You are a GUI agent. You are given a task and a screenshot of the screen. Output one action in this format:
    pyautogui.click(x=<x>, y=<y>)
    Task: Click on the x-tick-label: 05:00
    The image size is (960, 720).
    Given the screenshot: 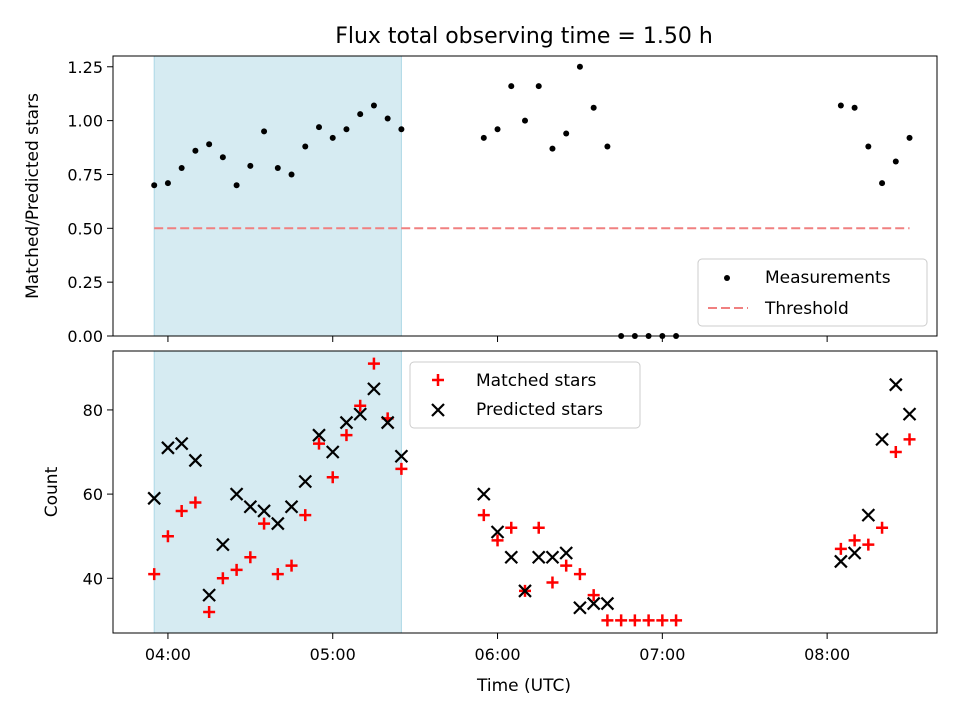 What is the action you would take?
    pyautogui.click(x=333, y=654)
    